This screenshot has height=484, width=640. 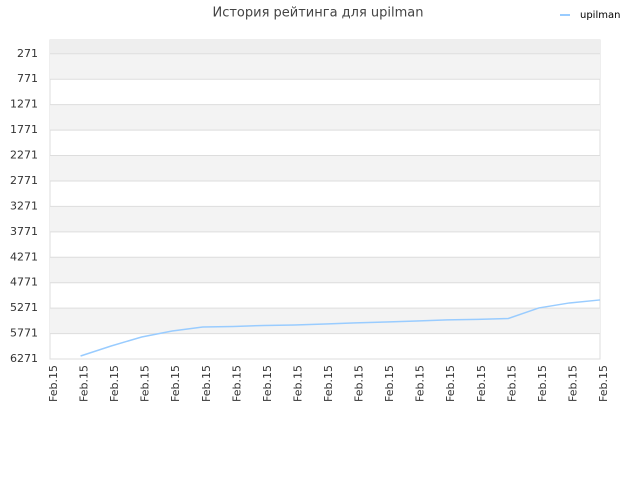 I want to click on y-tick-label: 1771, so click(x=24, y=129).